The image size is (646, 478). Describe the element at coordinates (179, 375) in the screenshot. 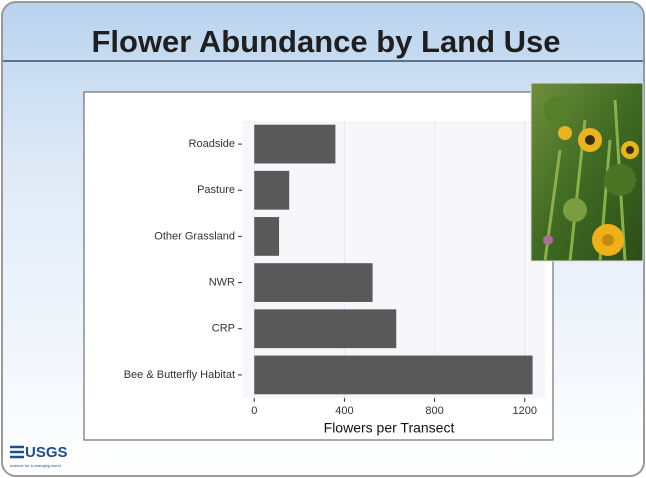

I see `y-tick-label: Bee & Butterfly Habitat` at that location.